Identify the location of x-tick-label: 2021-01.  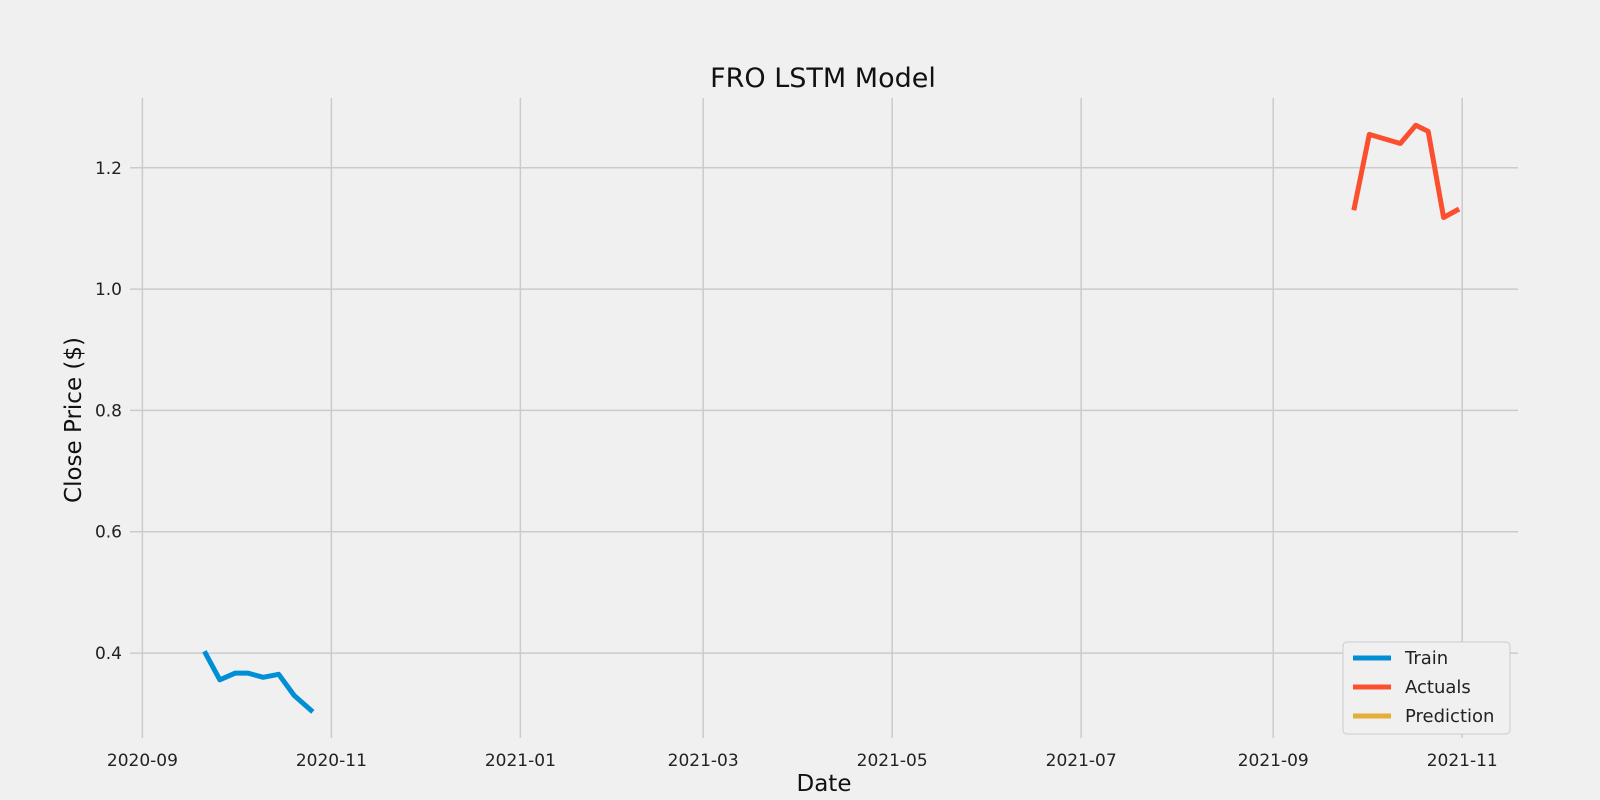
(520, 761).